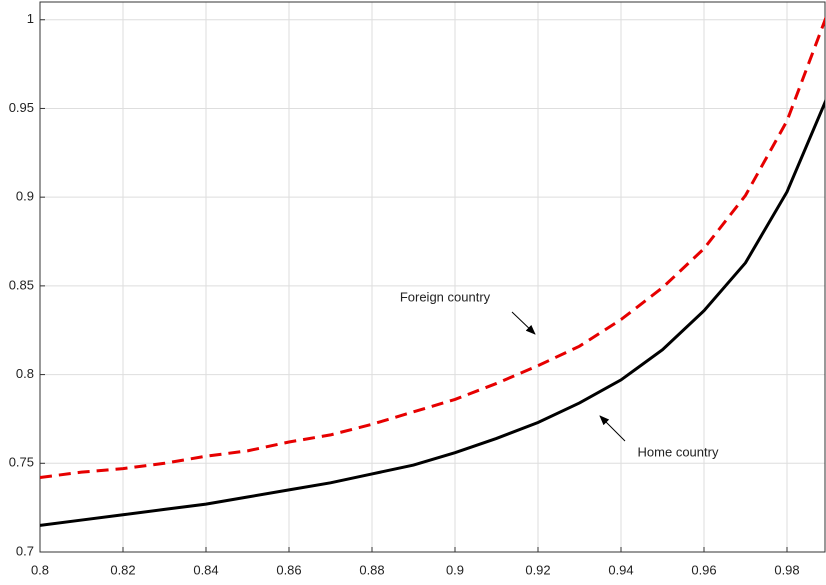  What do you see at coordinates (25, 550) in the screenshot?
I see `y-tick-label: 0.7` at bounding box center [25, 550].